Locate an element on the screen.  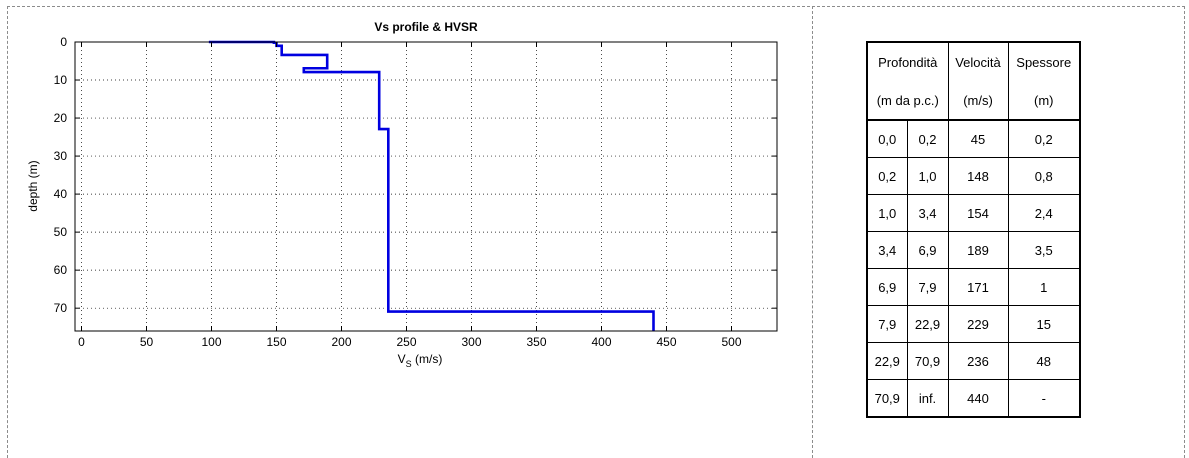
table-row: 0,2 1,0 148 0,8 is located at coordinates (973, 176).